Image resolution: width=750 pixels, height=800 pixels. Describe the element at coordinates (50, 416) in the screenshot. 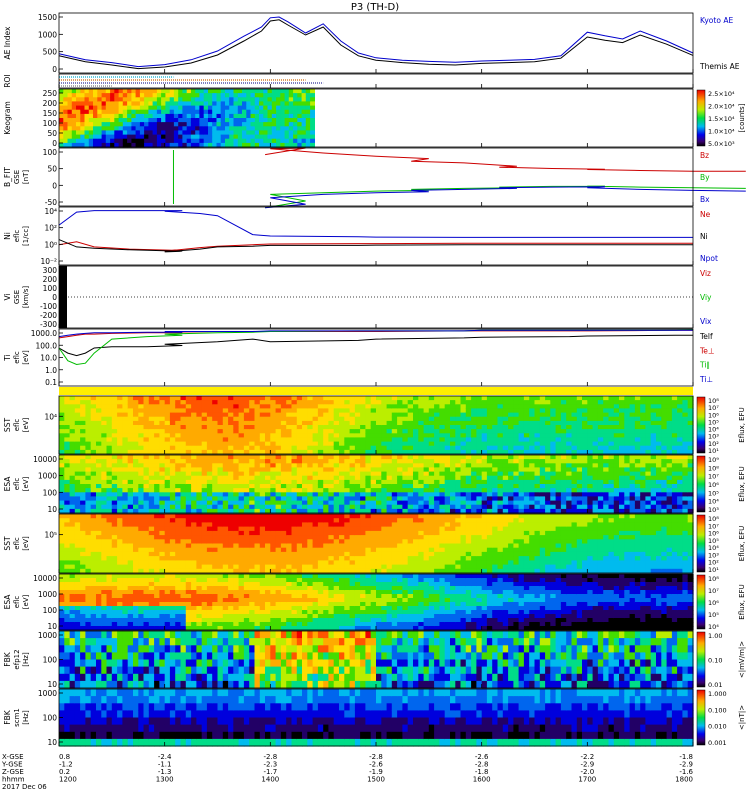

I see `y-tick-label: 10⁴` at that location.